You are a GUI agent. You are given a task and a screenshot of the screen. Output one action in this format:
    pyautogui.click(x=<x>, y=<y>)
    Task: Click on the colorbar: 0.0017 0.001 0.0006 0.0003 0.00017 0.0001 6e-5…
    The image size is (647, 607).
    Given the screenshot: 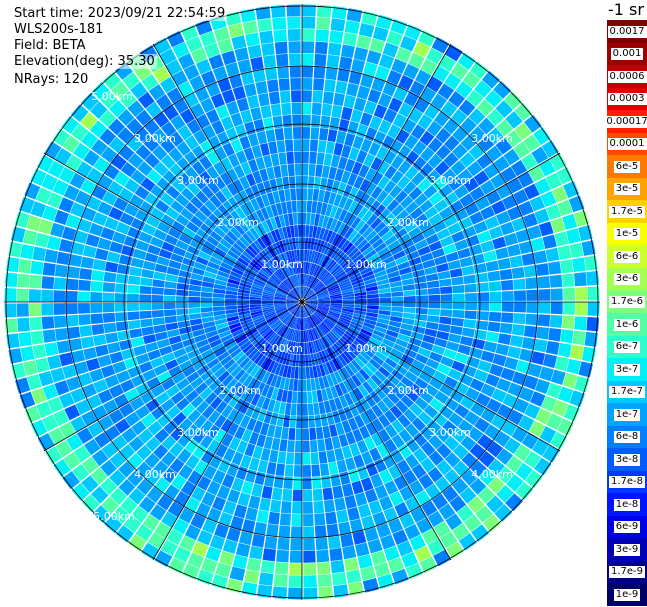 What is the action you would take?
    pyautogui.click(x=625, y=313)
    